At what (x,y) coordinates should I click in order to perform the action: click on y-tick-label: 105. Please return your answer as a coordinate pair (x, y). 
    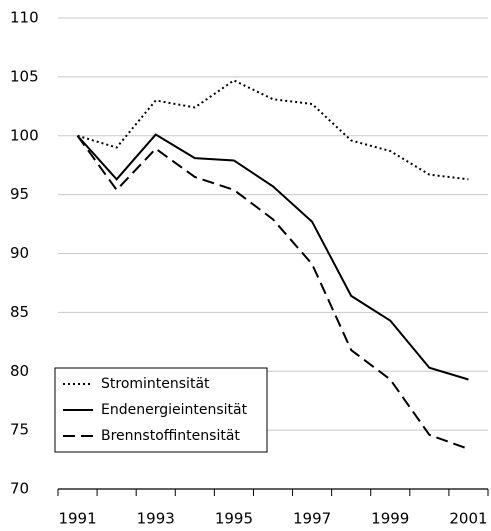
    Looking at the image, I should click on (24, 76).